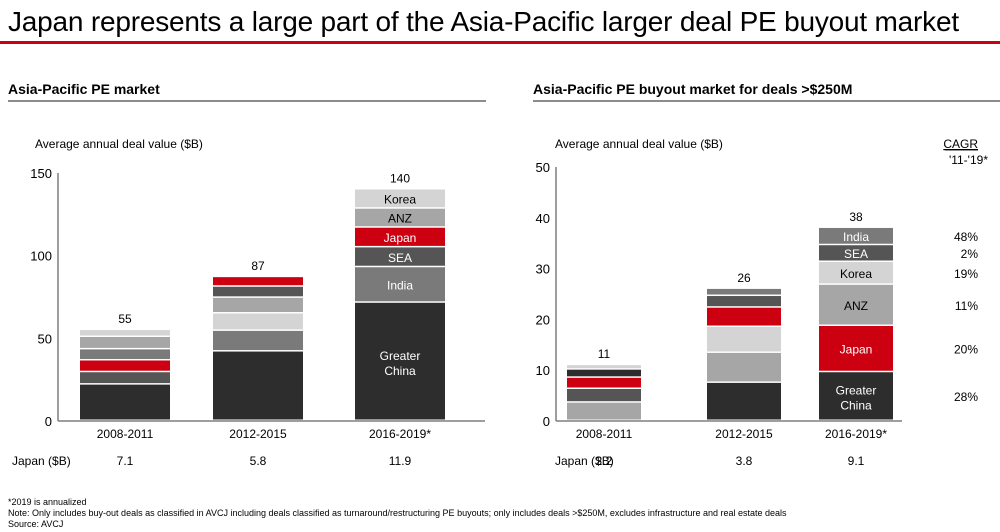 This screenshot has height=532, width=1000. What do you see at coordinates (604, 354) in the screenshot?
I see `chart-1-bar-total-label: 11` at bounding box center [604, 354].